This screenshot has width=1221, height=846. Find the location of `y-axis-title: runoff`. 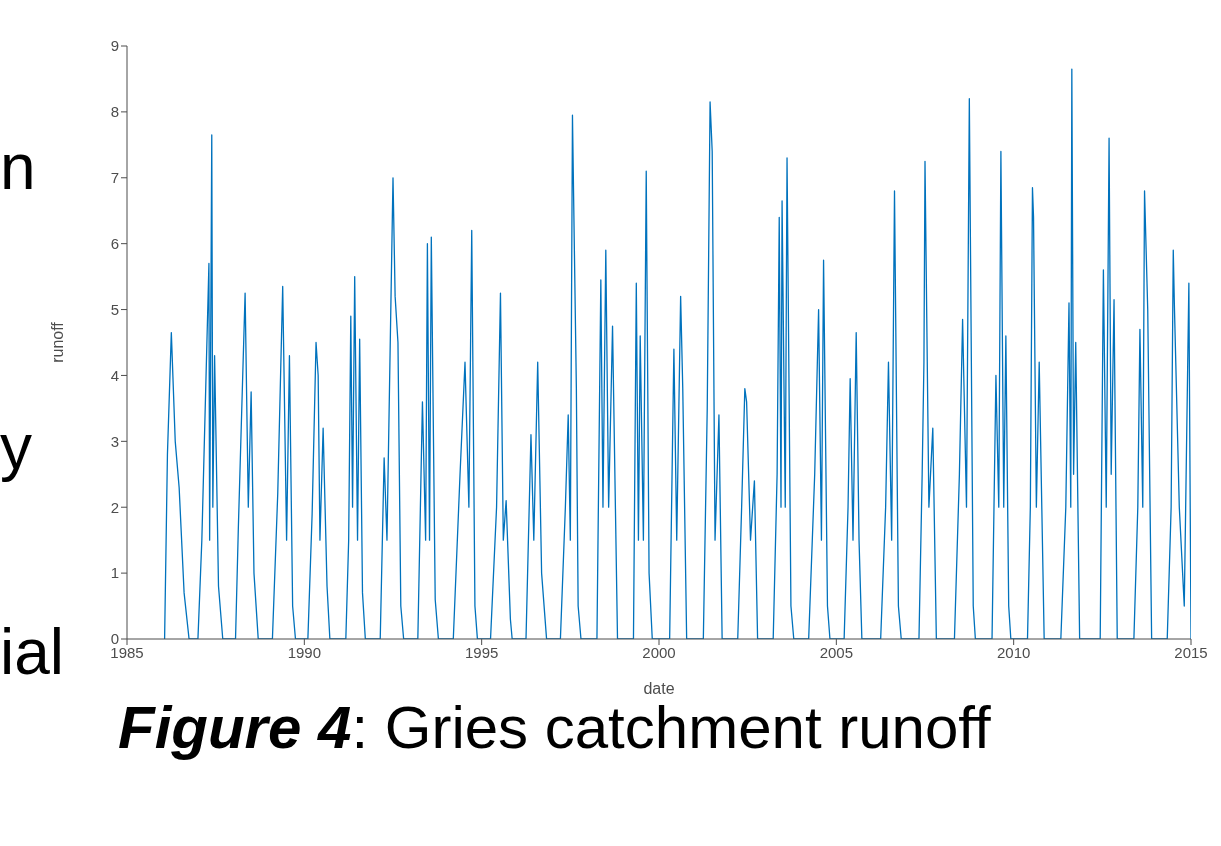

y-axis-title: runoff is located at coordinates (57, 342).